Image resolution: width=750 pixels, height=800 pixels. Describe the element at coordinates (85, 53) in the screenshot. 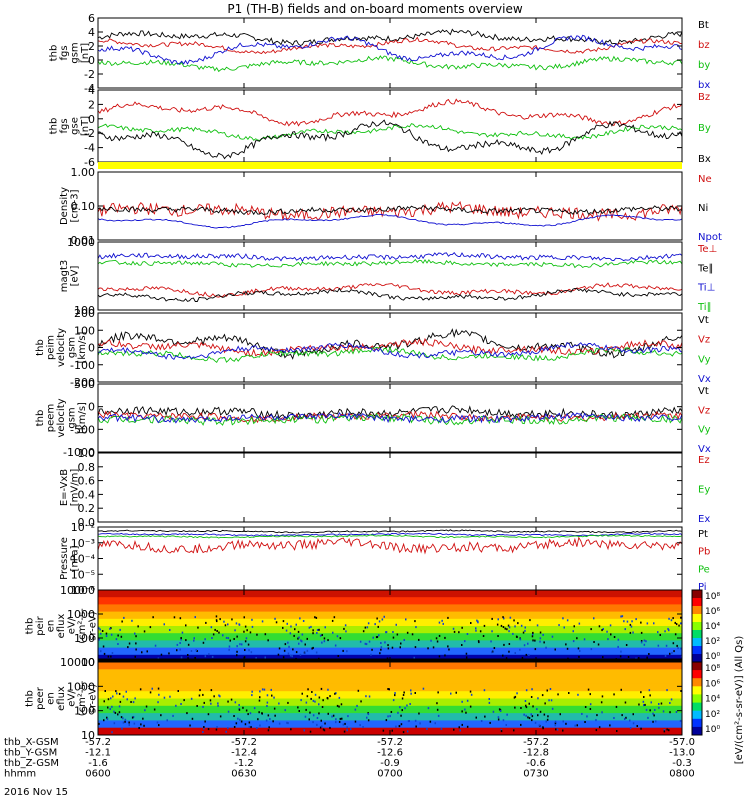

I see `y-axis-label-line: [nT]` at that location.